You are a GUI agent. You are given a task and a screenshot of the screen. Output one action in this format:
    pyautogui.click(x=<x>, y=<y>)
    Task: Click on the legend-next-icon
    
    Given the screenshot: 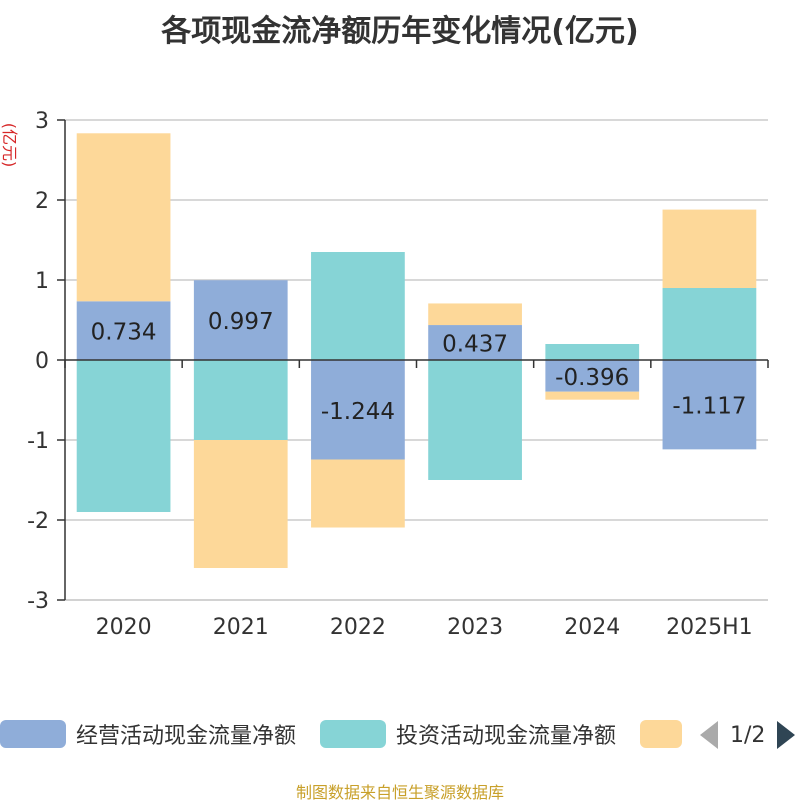 What is the action you would take?
    pyautogui.click(x=786, y=735)
    